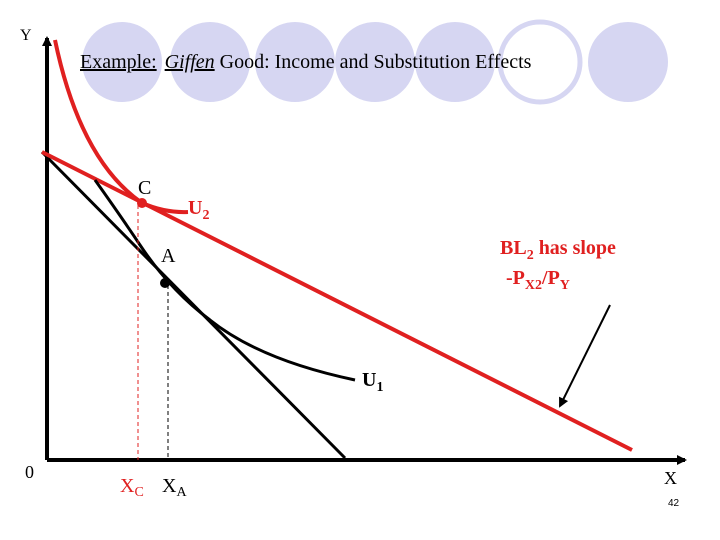 The width and height of the screenshot is (720, 540). What do you see at coordinates (674, 503) in the screenshot?
I see `page-number: 42` at bounding box center [674, 503].